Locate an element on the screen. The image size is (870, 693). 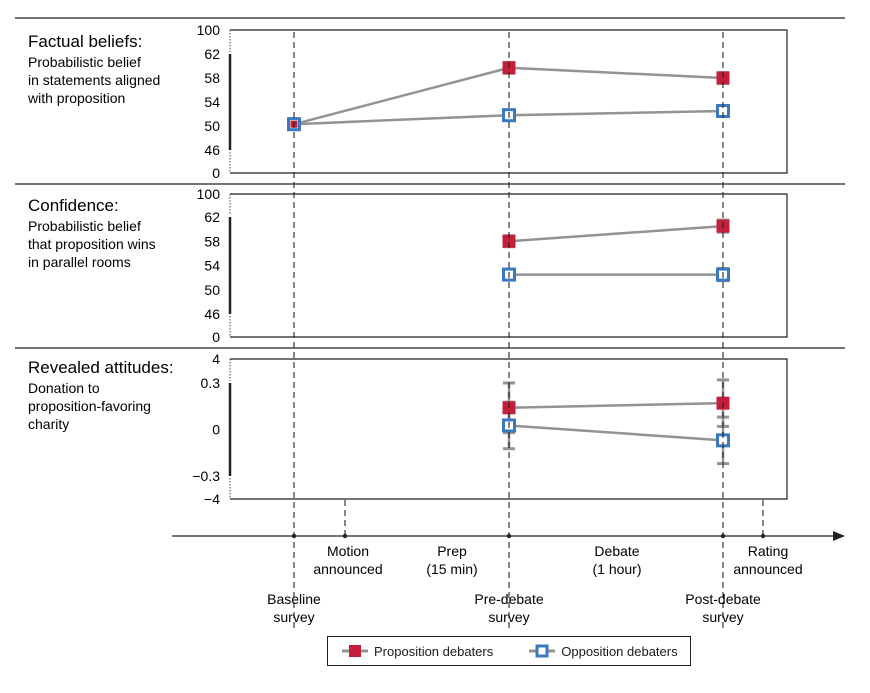
event-label-debate: (1 hour) is located at coordinates (616, 569).